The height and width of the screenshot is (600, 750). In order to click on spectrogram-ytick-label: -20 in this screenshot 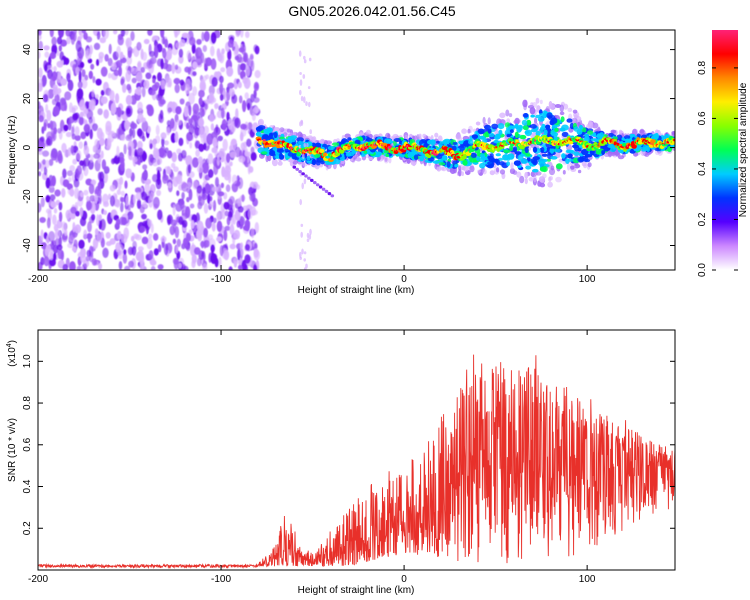, I will do `click(27, 196)`.